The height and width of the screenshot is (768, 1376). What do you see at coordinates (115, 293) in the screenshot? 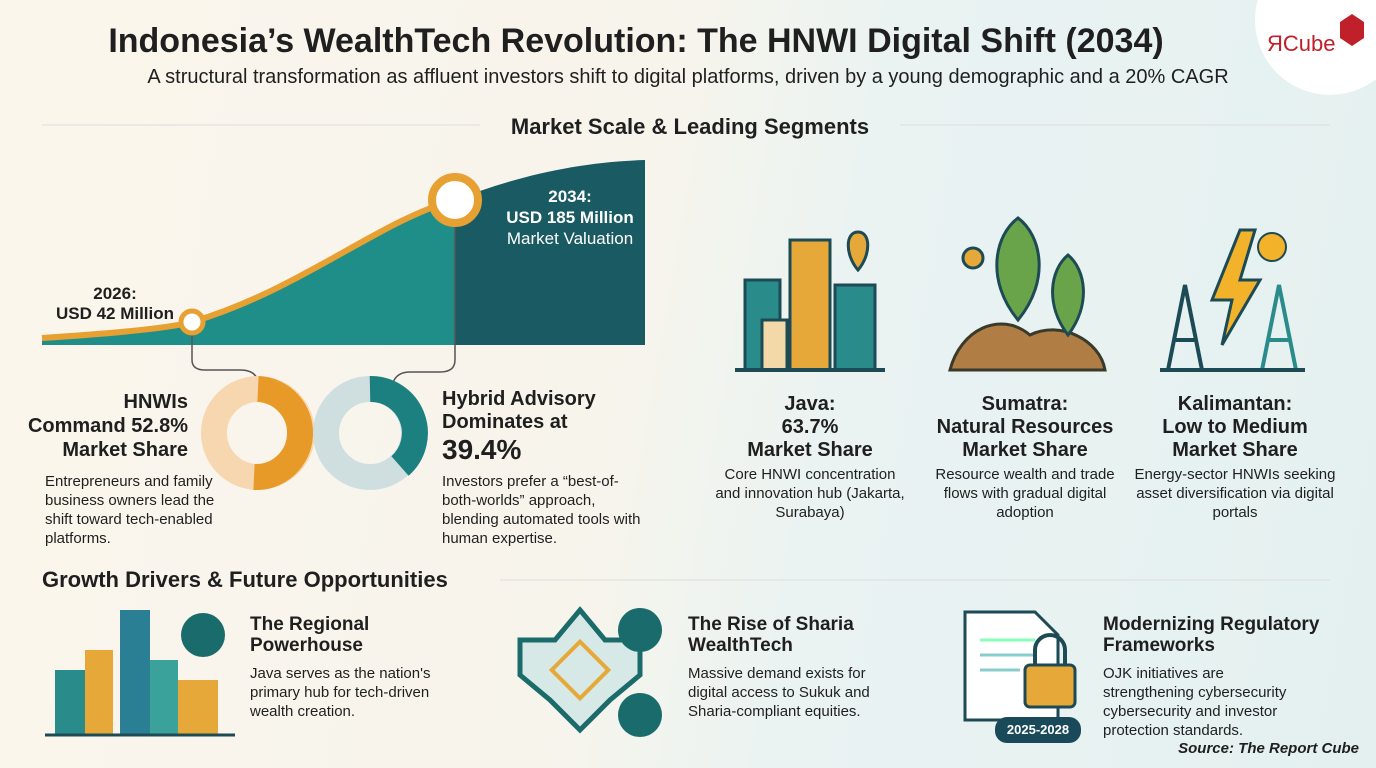
I see `label-line: 2026:` at bounding box center [115, 293].